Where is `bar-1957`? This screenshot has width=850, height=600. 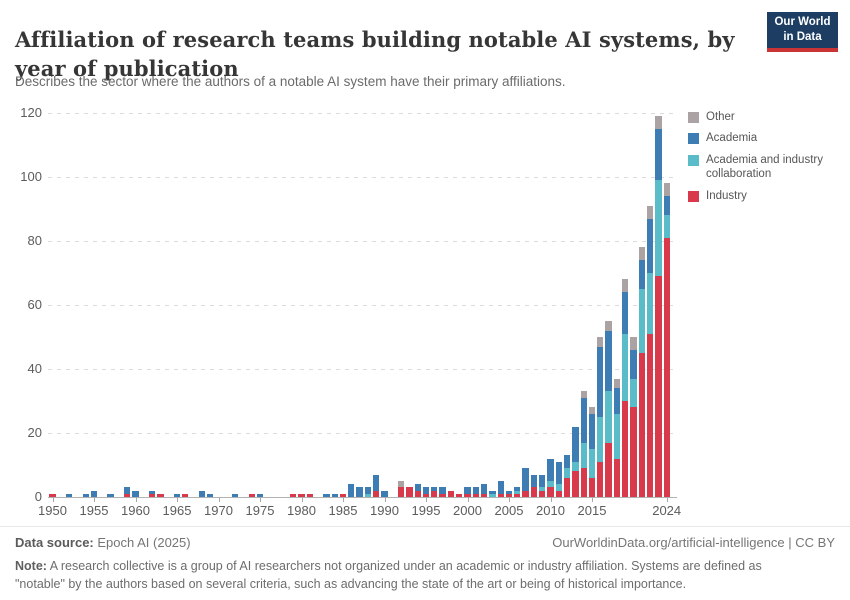 bar-1957 is located at coordinates (110, 495).